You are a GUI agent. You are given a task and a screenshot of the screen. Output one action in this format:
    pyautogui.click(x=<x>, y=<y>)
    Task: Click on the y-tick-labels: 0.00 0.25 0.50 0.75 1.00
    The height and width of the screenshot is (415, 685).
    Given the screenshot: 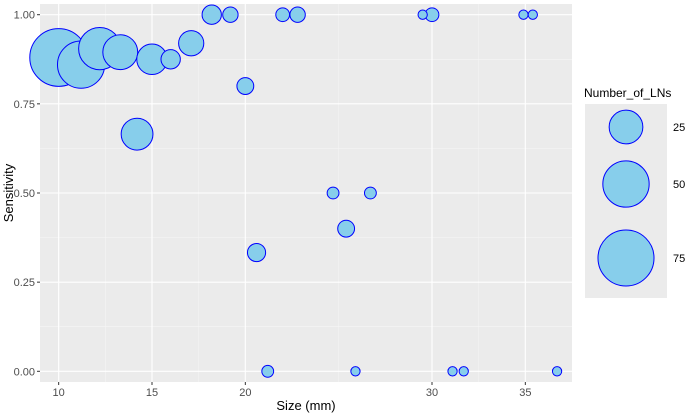 What is the action you would take?
    pyautogui.click(x=24, y=194)
    